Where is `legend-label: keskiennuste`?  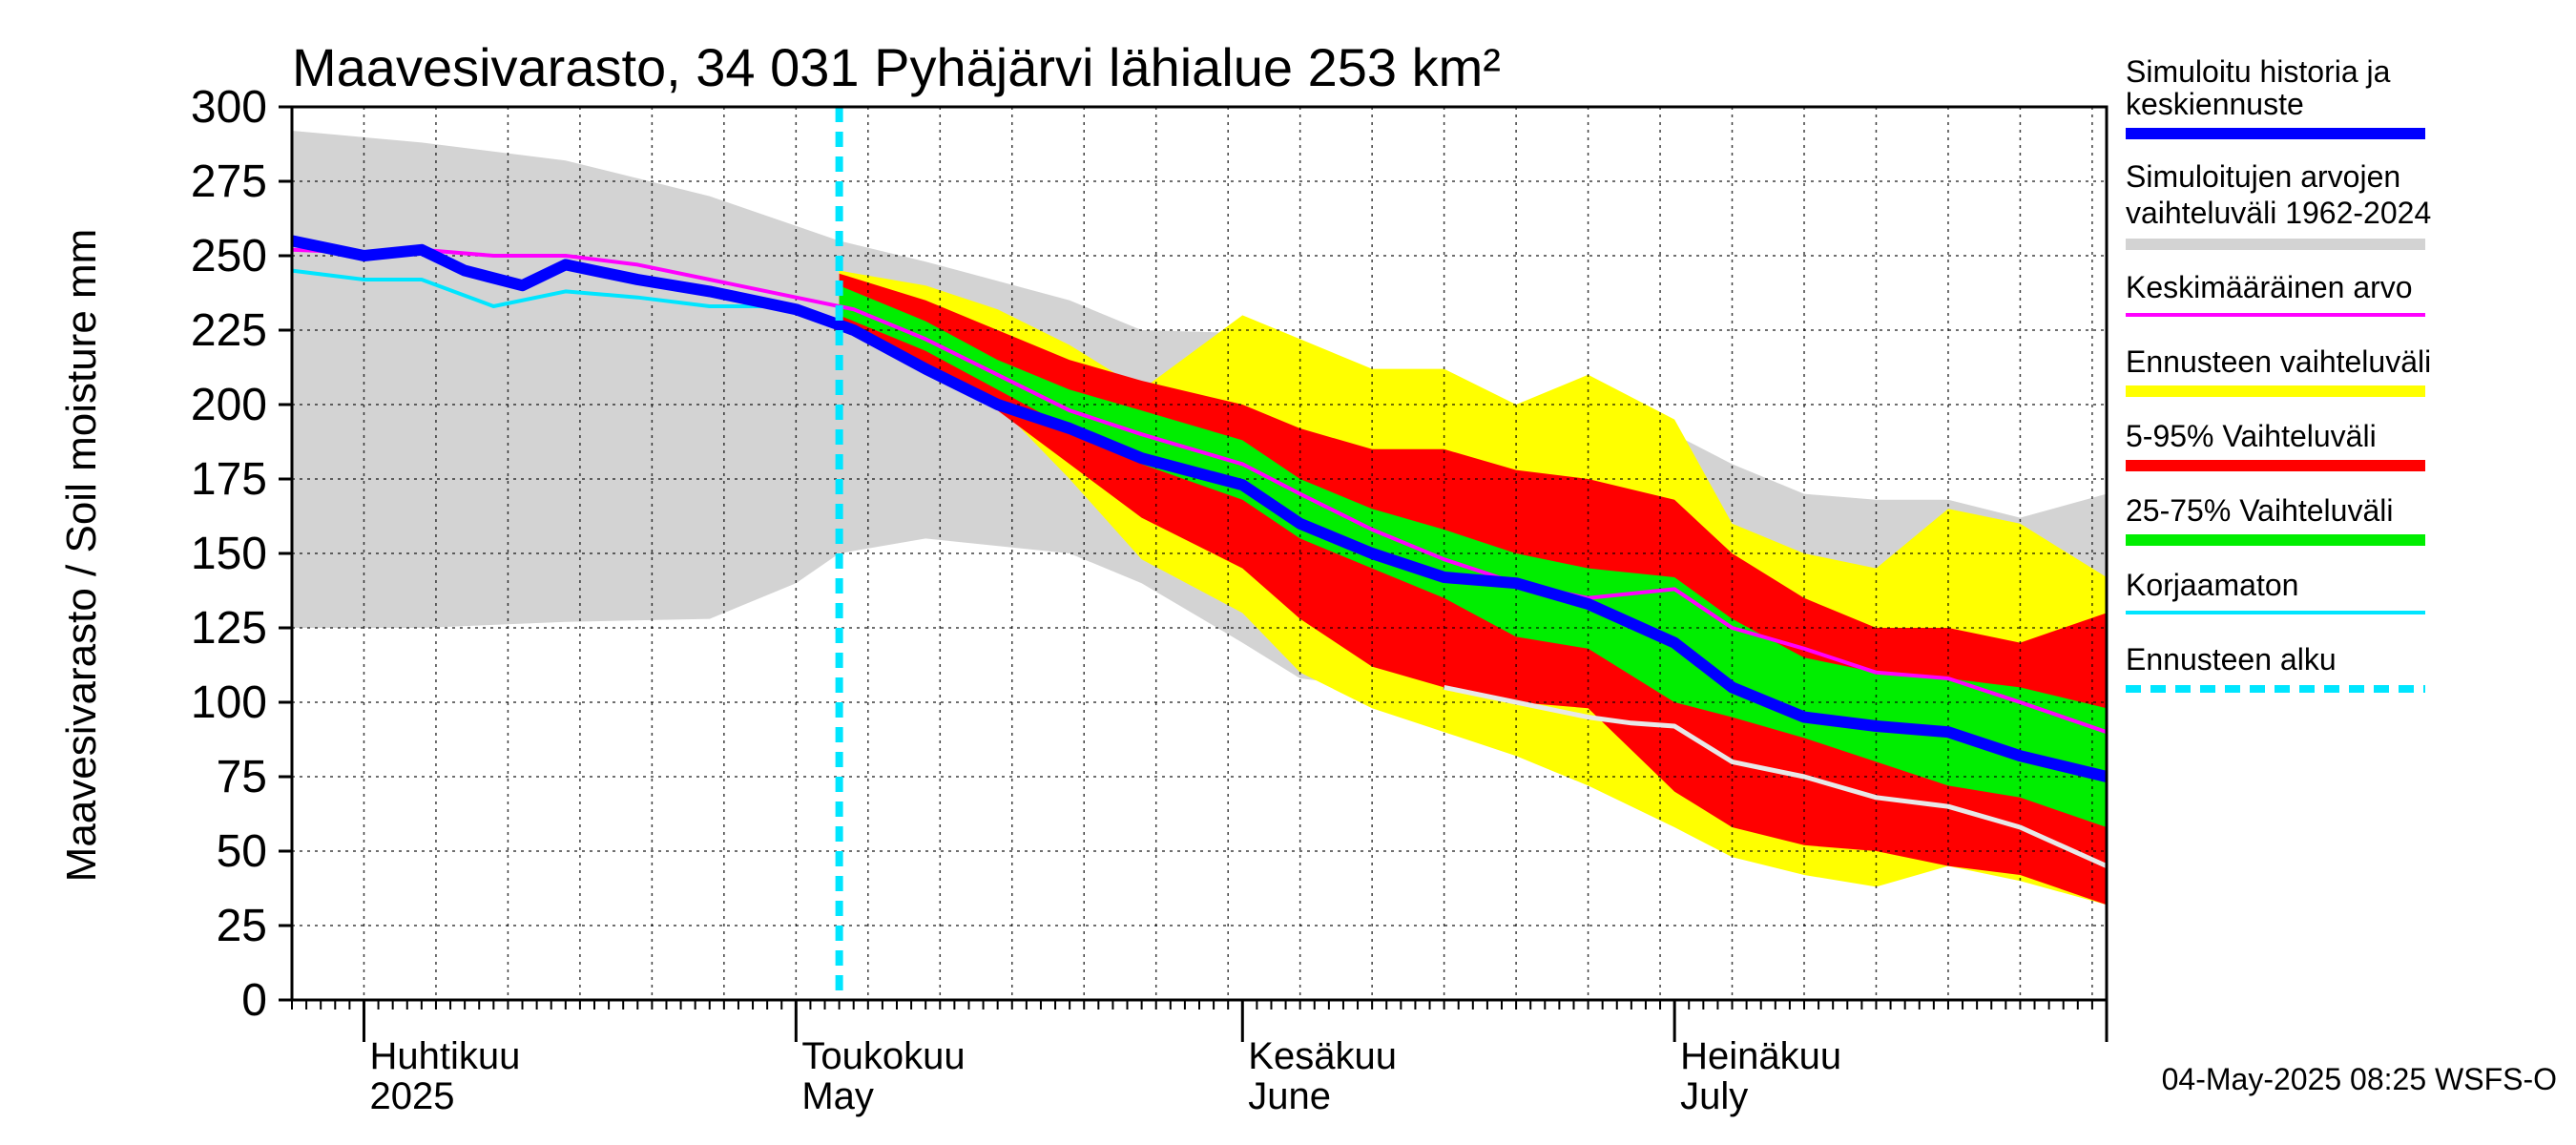 legend-label: keskiennuste is located at coordinates (2215, 104).